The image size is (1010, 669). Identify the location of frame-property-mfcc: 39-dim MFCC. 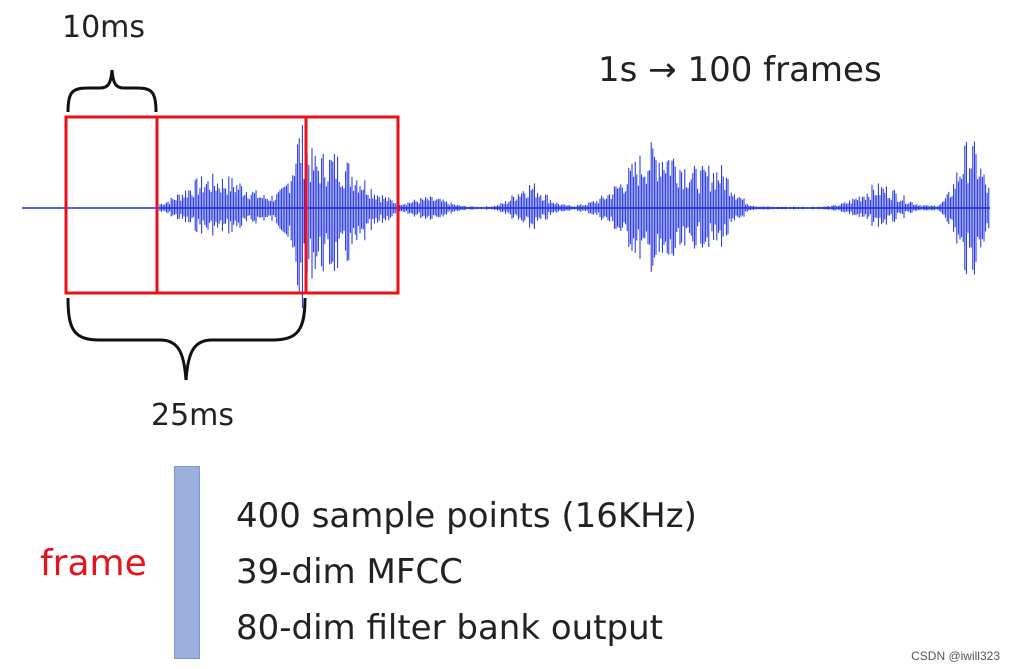
(349, 572).